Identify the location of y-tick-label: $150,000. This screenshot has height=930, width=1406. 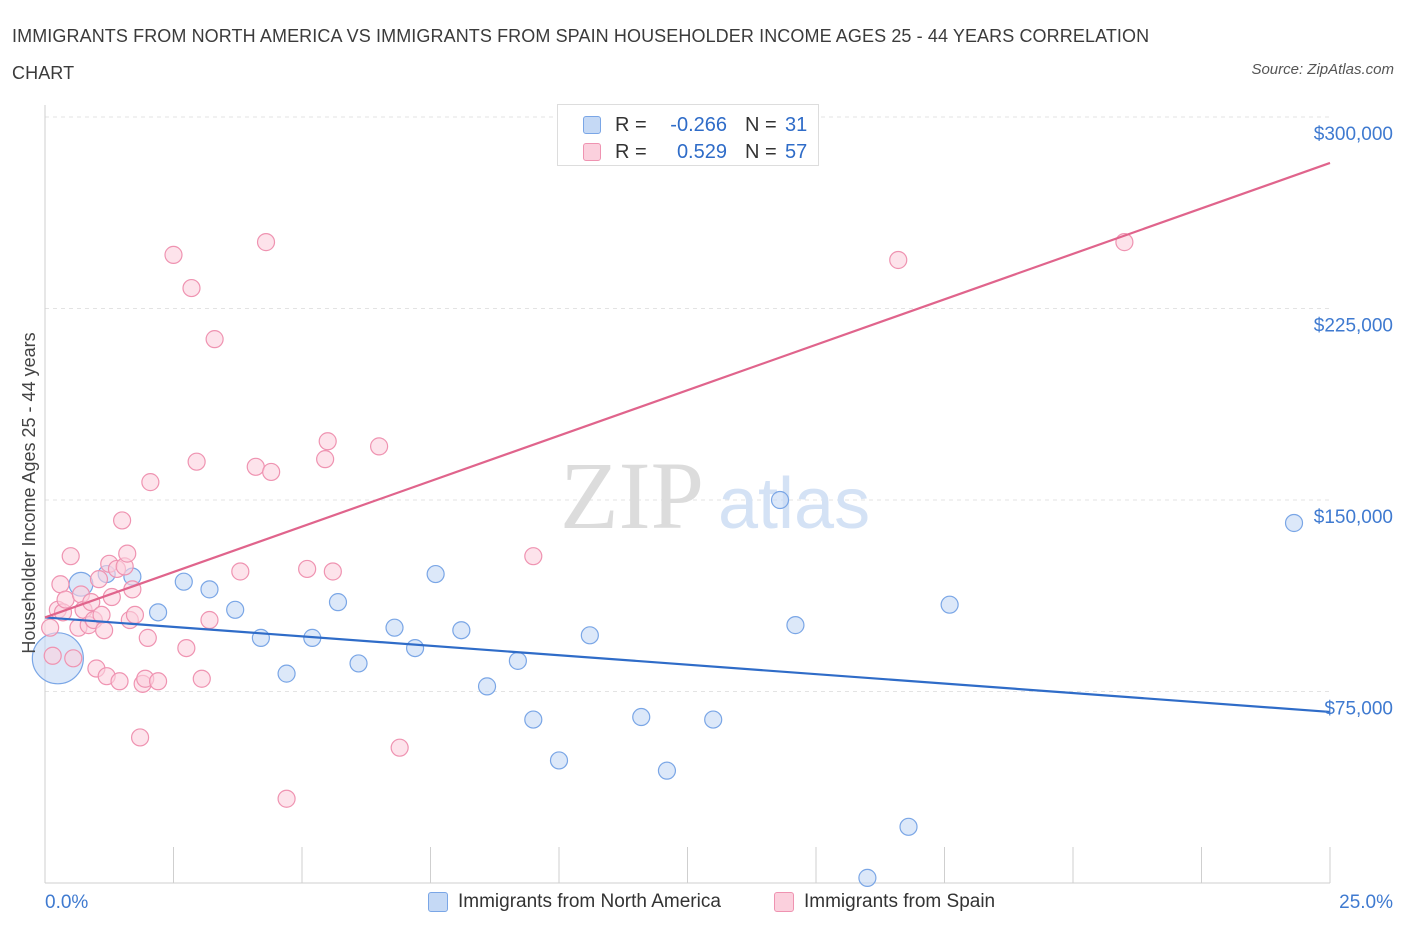
(1353, 517).